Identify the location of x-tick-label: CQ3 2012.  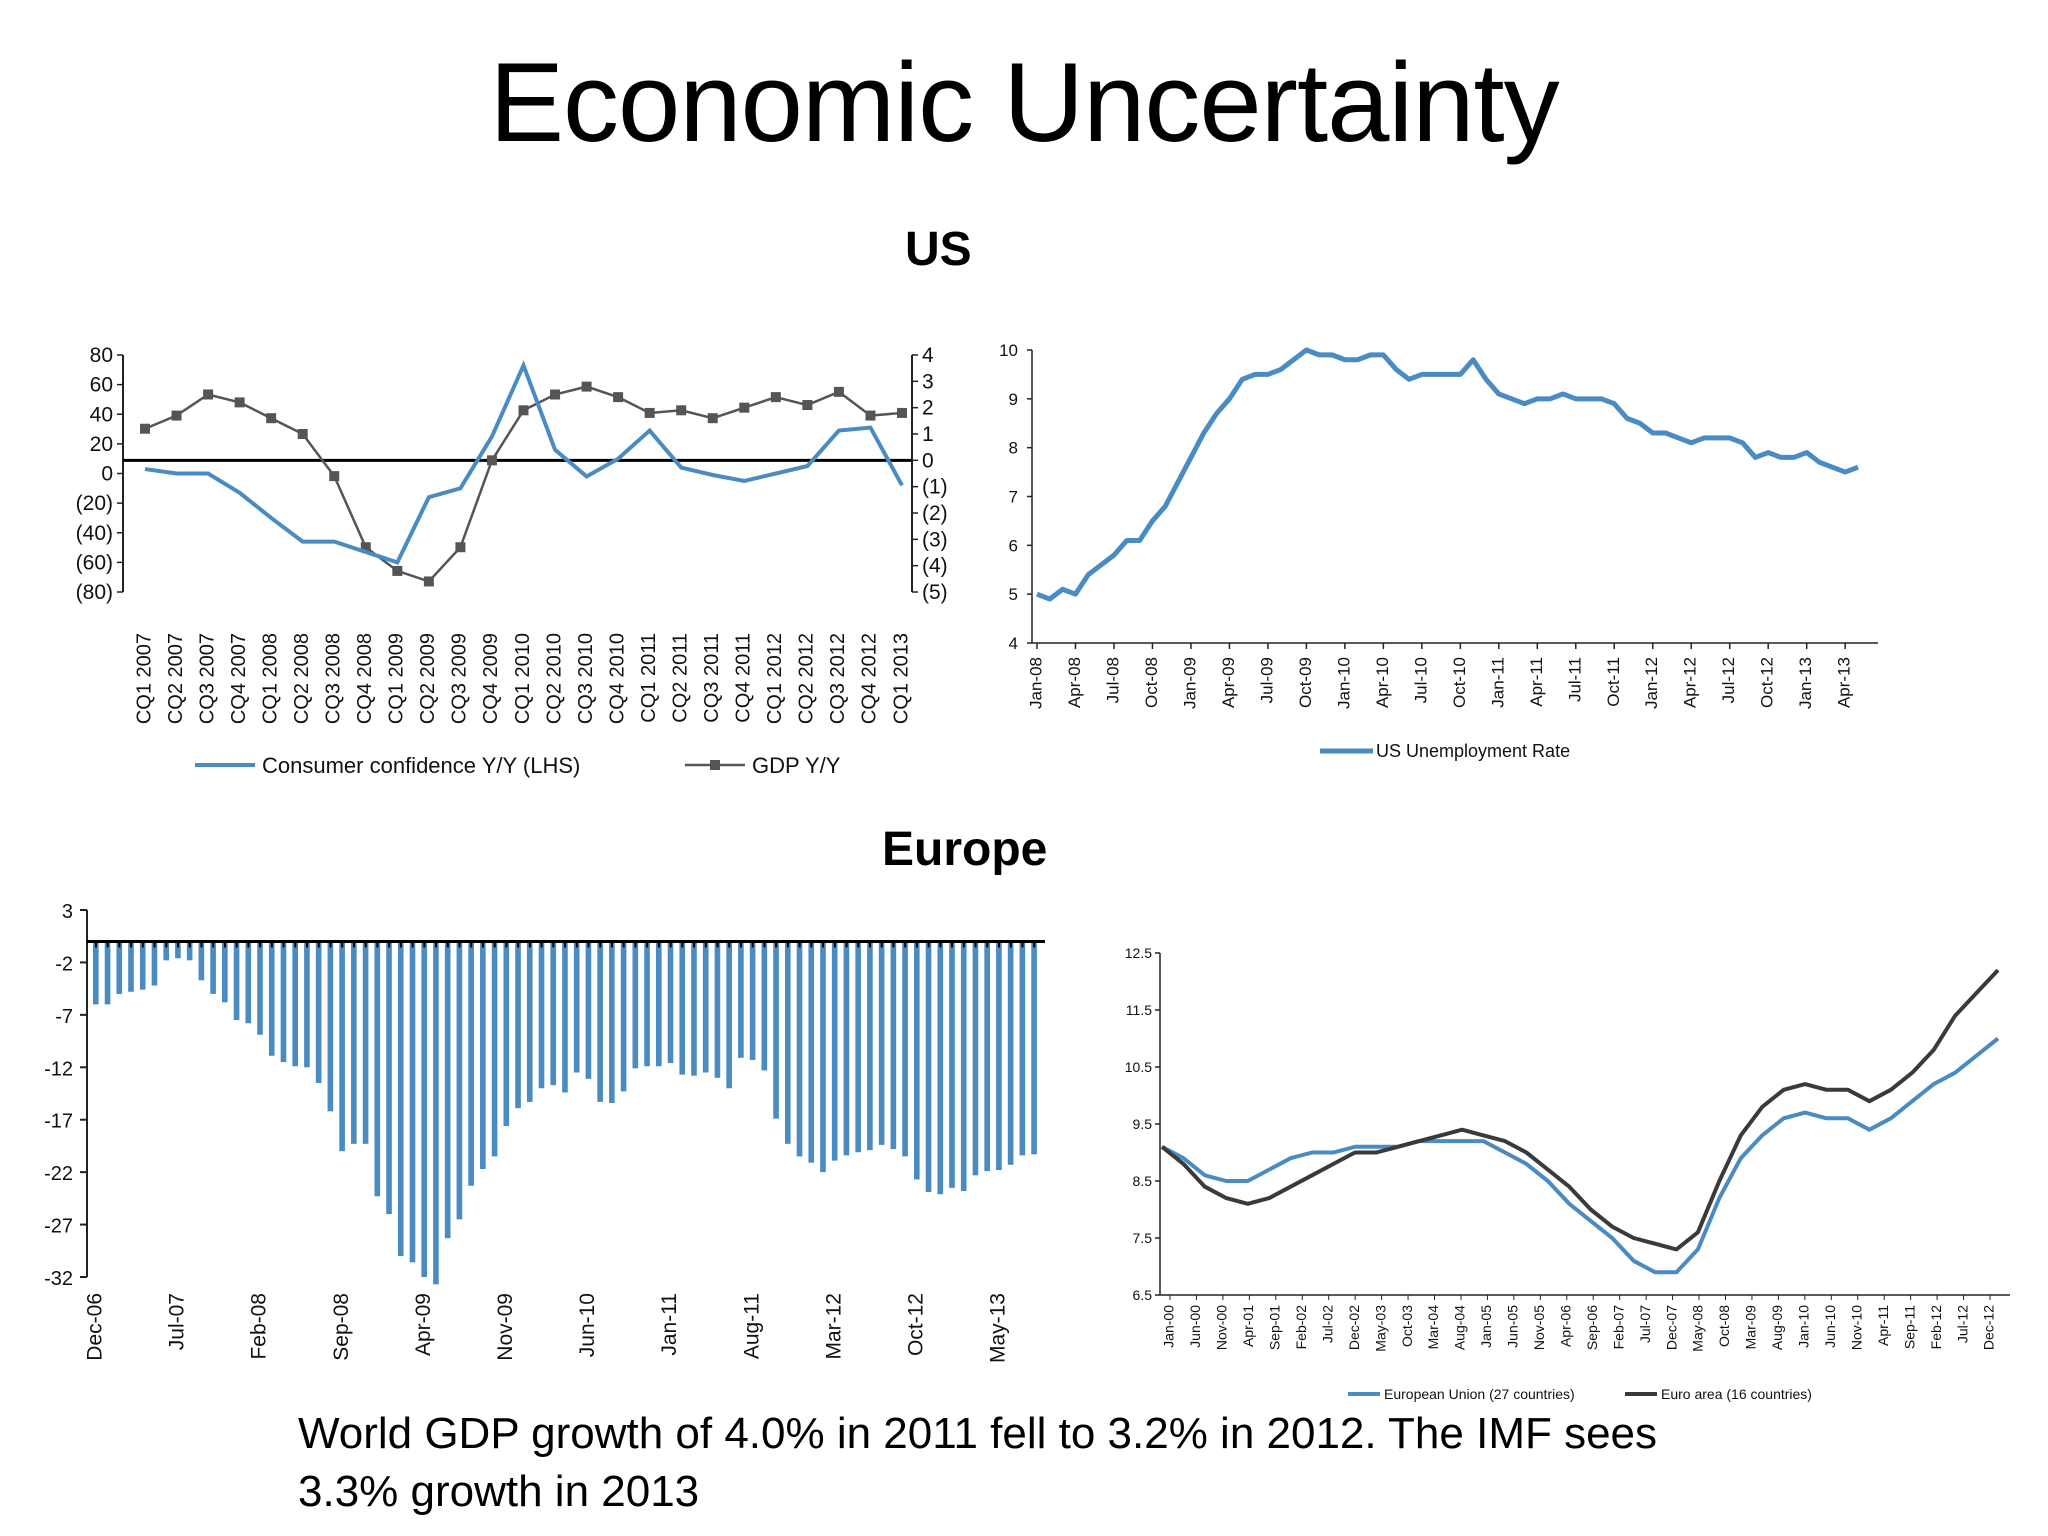
(838, 678).